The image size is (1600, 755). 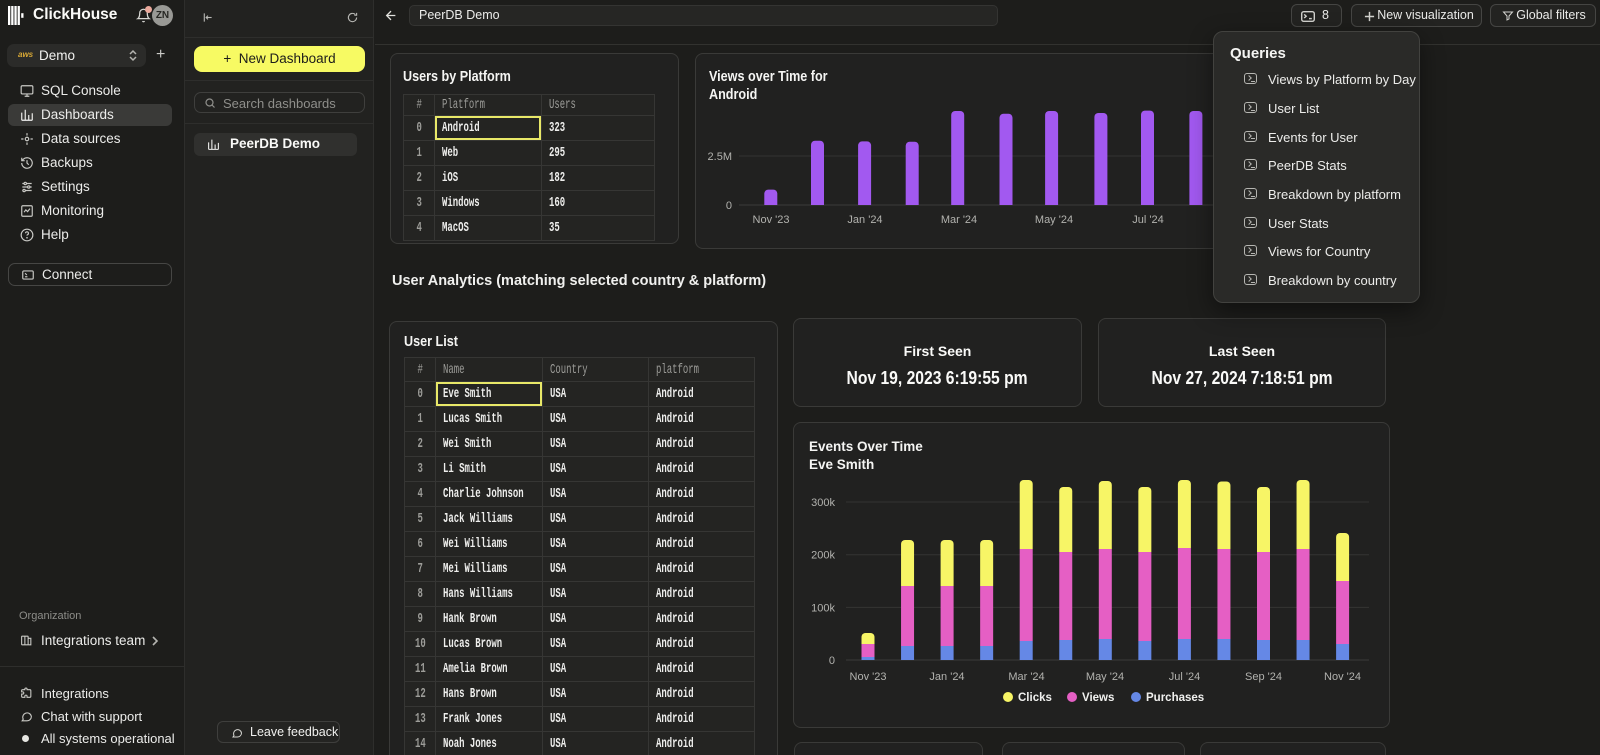 What do you see at coordinates (1342, 677) in the screenshot?
I see `svg-text: Nov '24` at bounding box center [1342, 677].